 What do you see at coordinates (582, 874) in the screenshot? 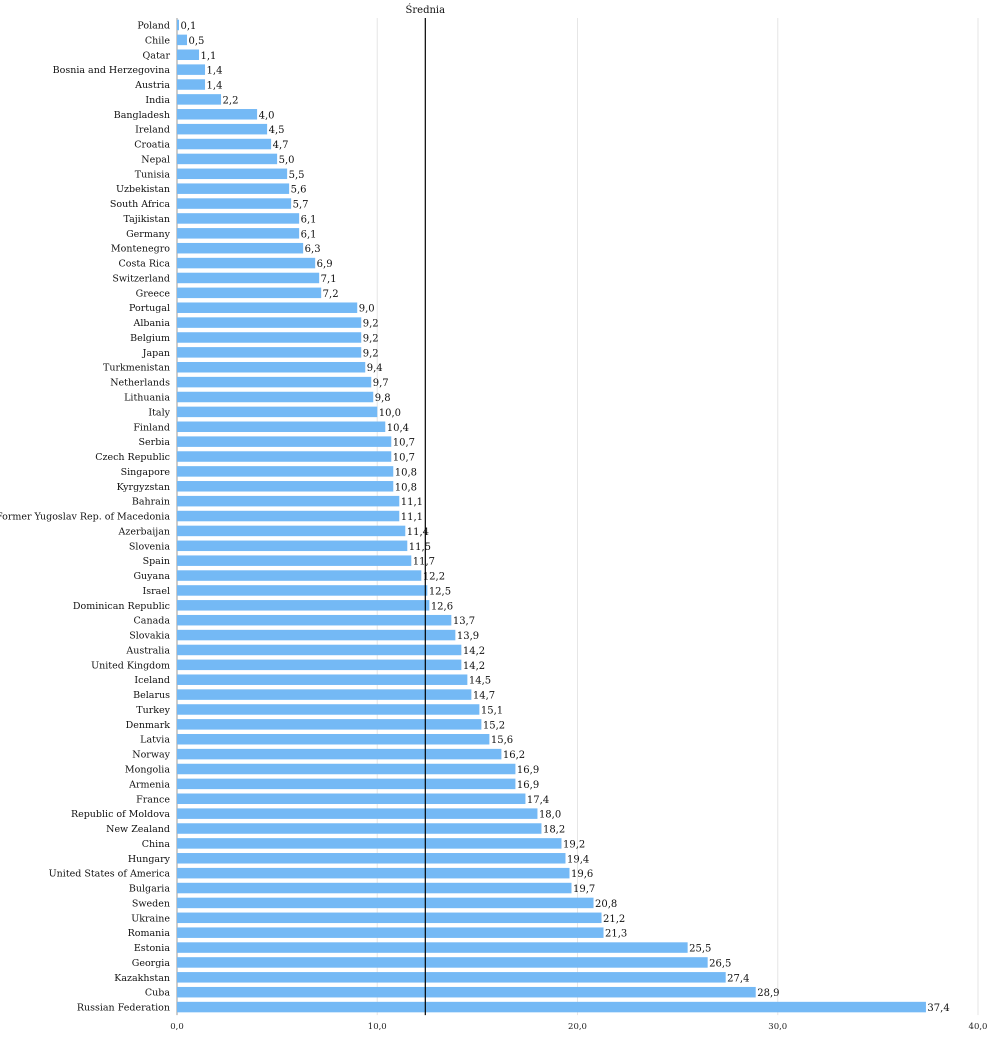
I see `value-label: 19,6` at bounding box center [582, 874].